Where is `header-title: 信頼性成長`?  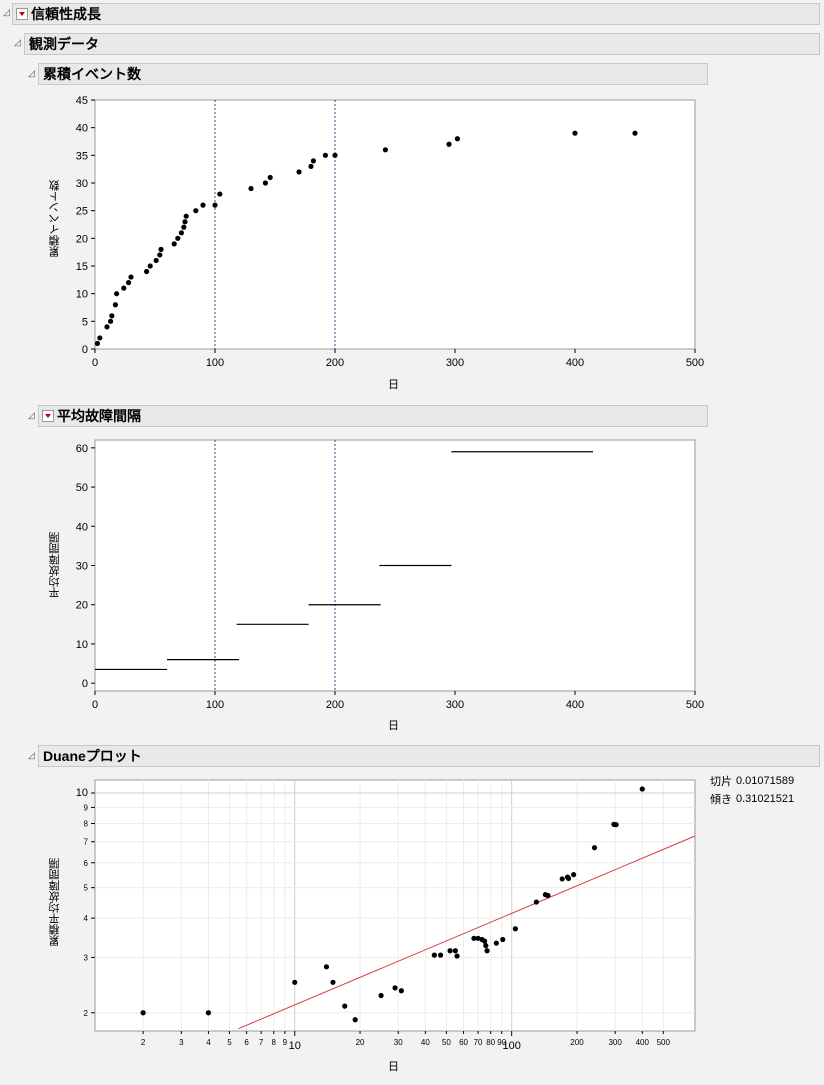 header-title: 信頼性成長 is located at coordinates (66, 14).